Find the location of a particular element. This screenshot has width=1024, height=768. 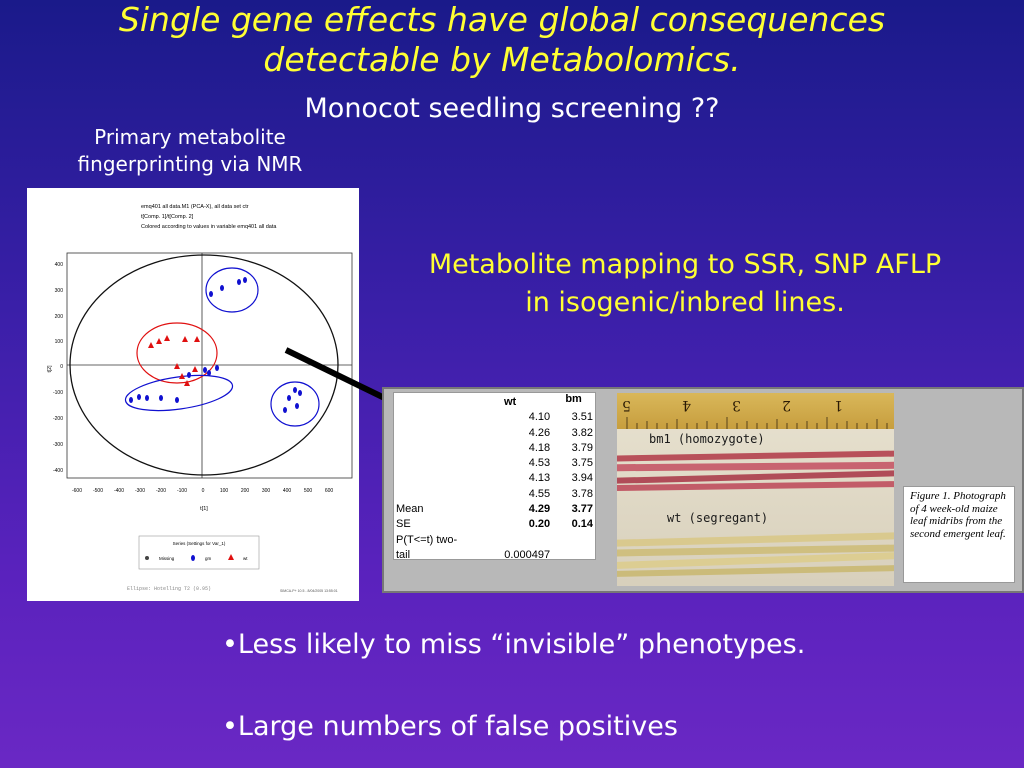

x-tick: 500 is located at coordinates (308, 491).